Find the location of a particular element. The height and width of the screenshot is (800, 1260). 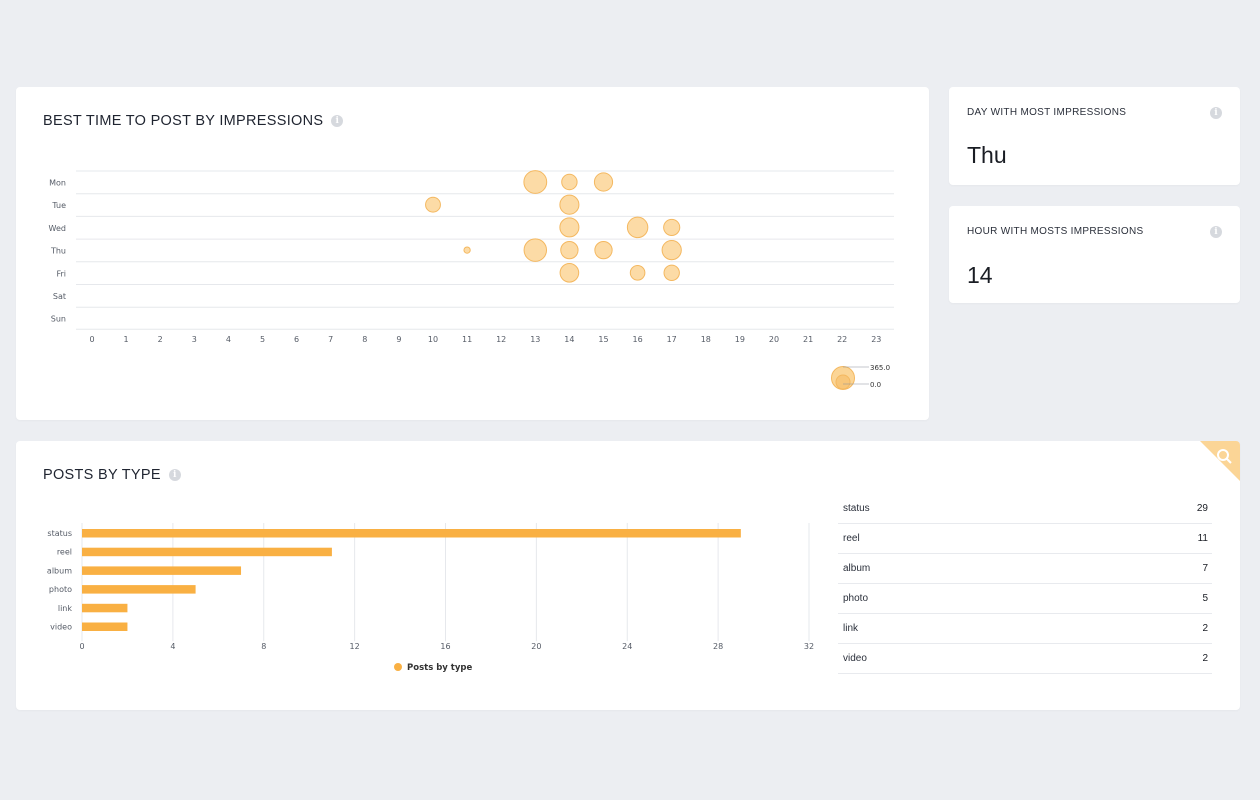

row-value: 11 is located at coordinates (1202, 538).